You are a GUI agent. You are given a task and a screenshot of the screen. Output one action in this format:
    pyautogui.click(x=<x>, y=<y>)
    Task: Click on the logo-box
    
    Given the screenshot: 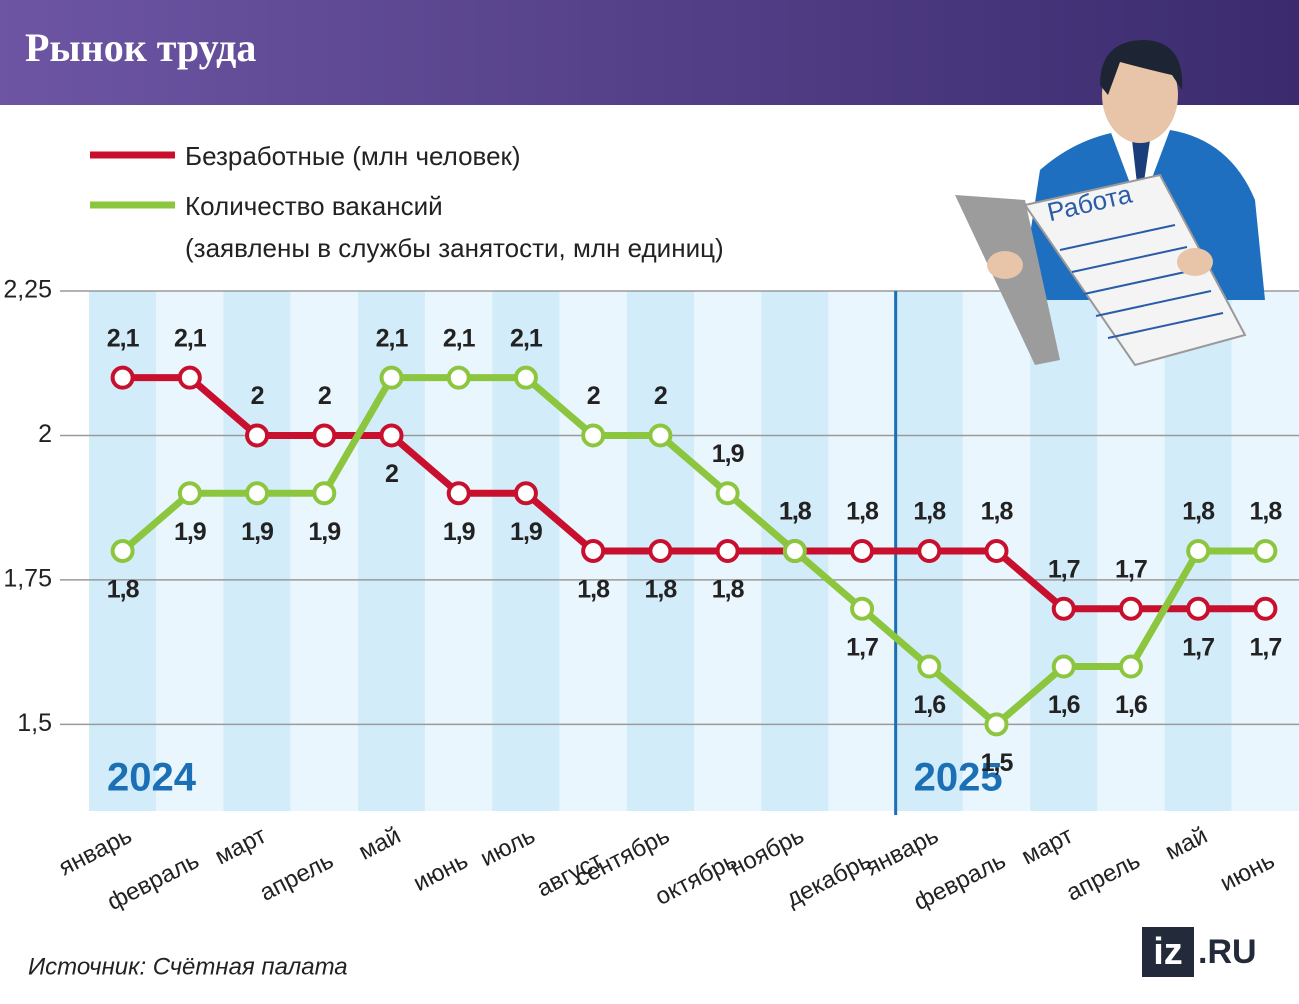 What is the action you would take?
    pyautogui.click(x=1168, y=952)
    